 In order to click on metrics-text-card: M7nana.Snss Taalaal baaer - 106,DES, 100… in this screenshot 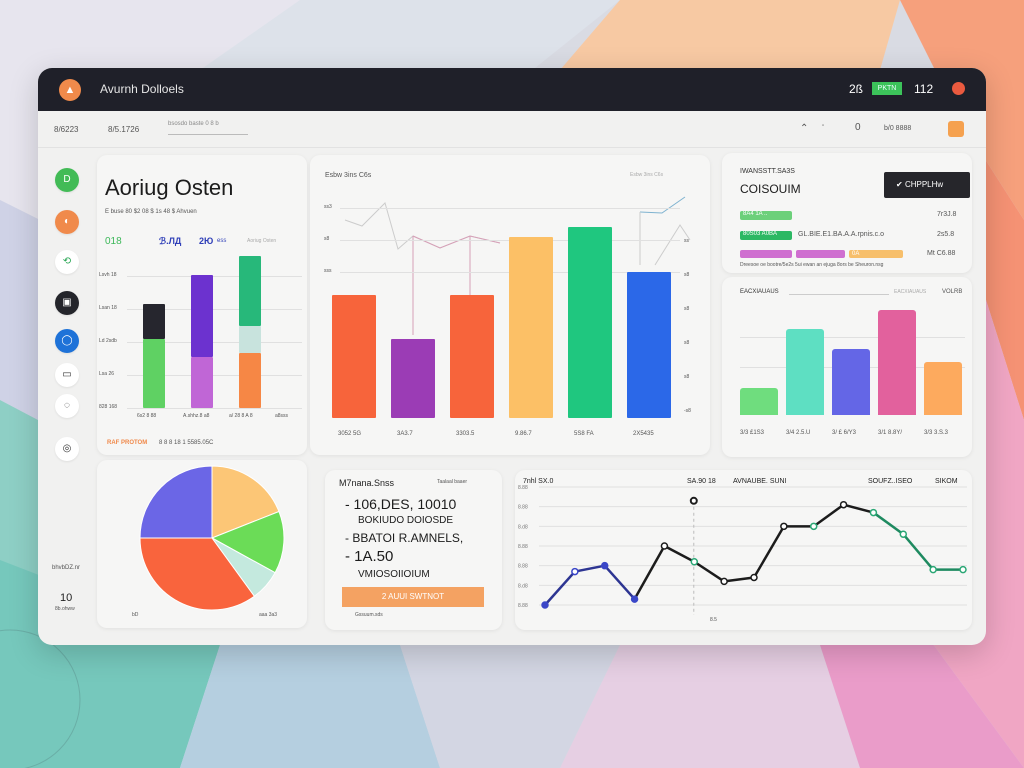, I will do `click(413, 550)`.